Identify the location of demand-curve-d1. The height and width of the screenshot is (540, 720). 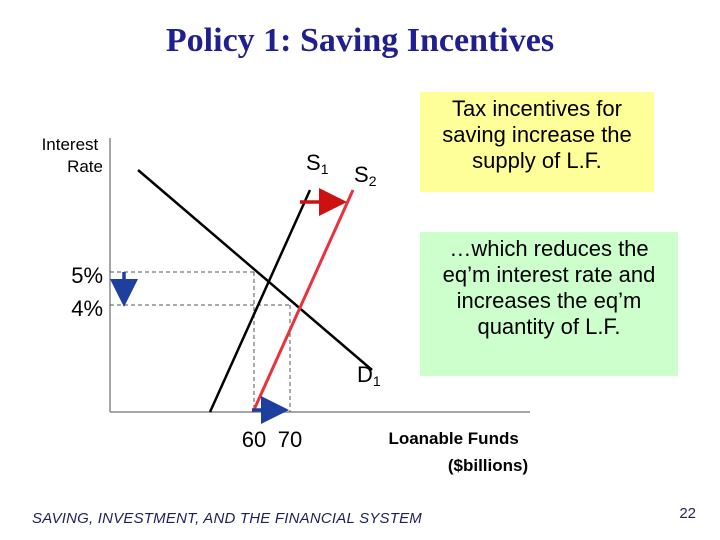
(255, 270).